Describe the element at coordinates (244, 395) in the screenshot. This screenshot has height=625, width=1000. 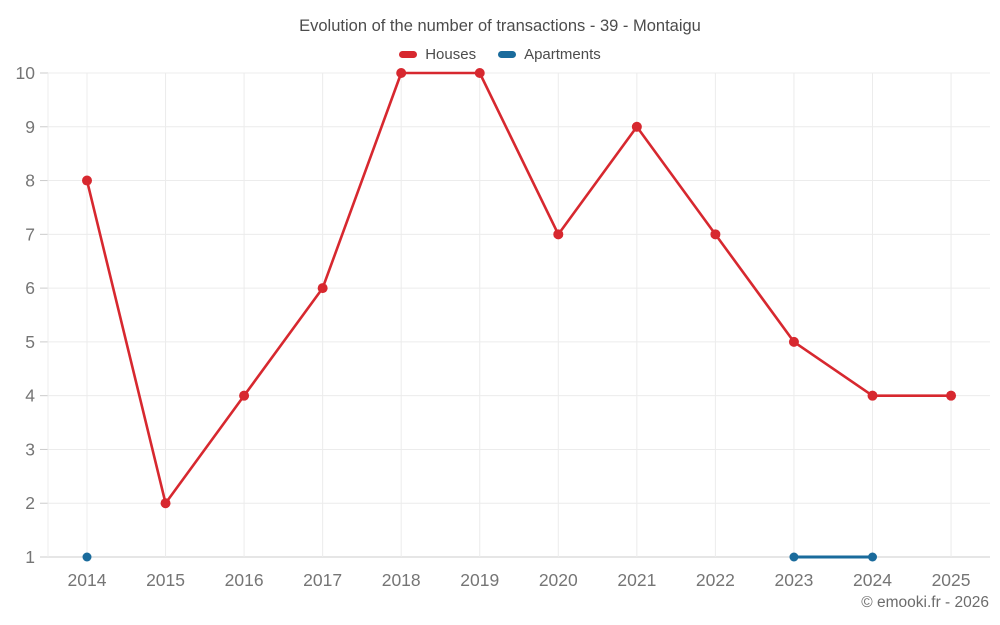
I see `houses-point-2016` at that location.